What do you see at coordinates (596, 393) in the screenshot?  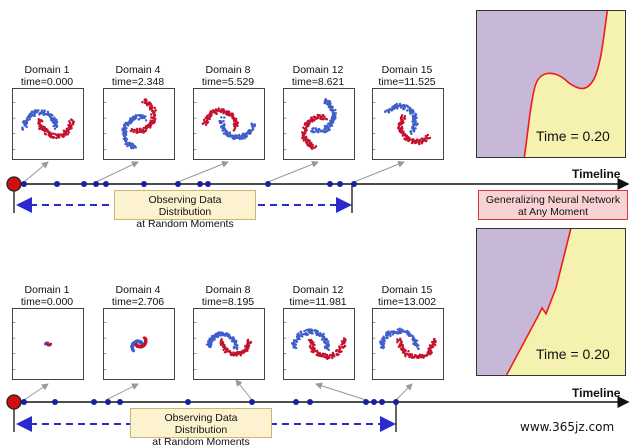 I see `bottom-timeline-label: Timeline` at bounding box center [596, 393].